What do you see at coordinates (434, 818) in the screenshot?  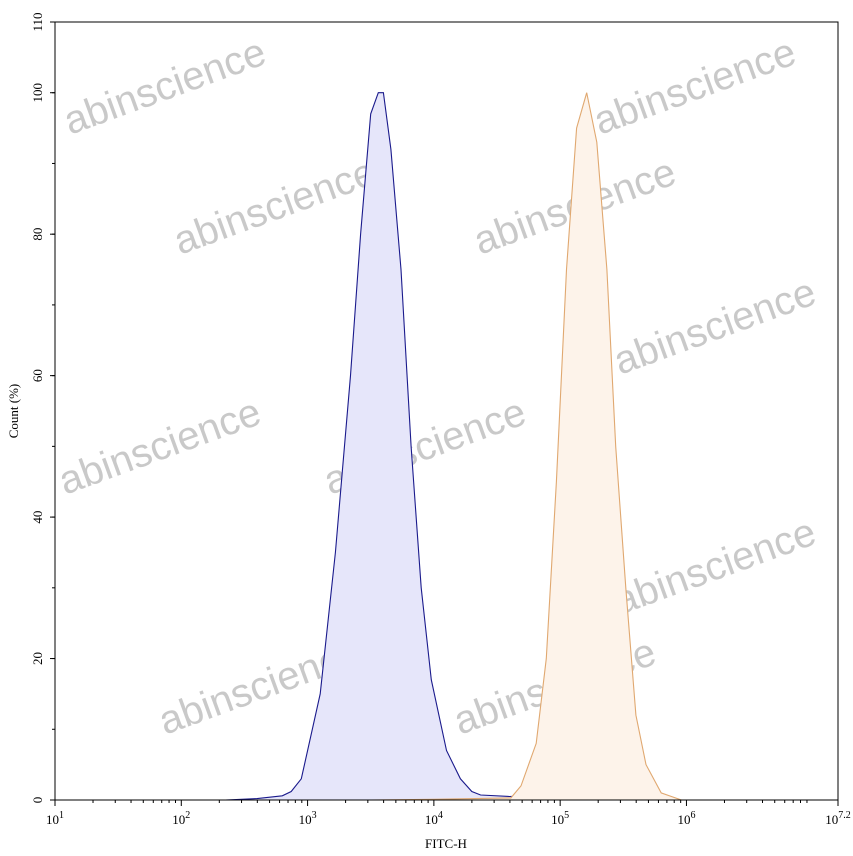 I see `x-tick-label: 10⁴` at bounding box center [434, 818].